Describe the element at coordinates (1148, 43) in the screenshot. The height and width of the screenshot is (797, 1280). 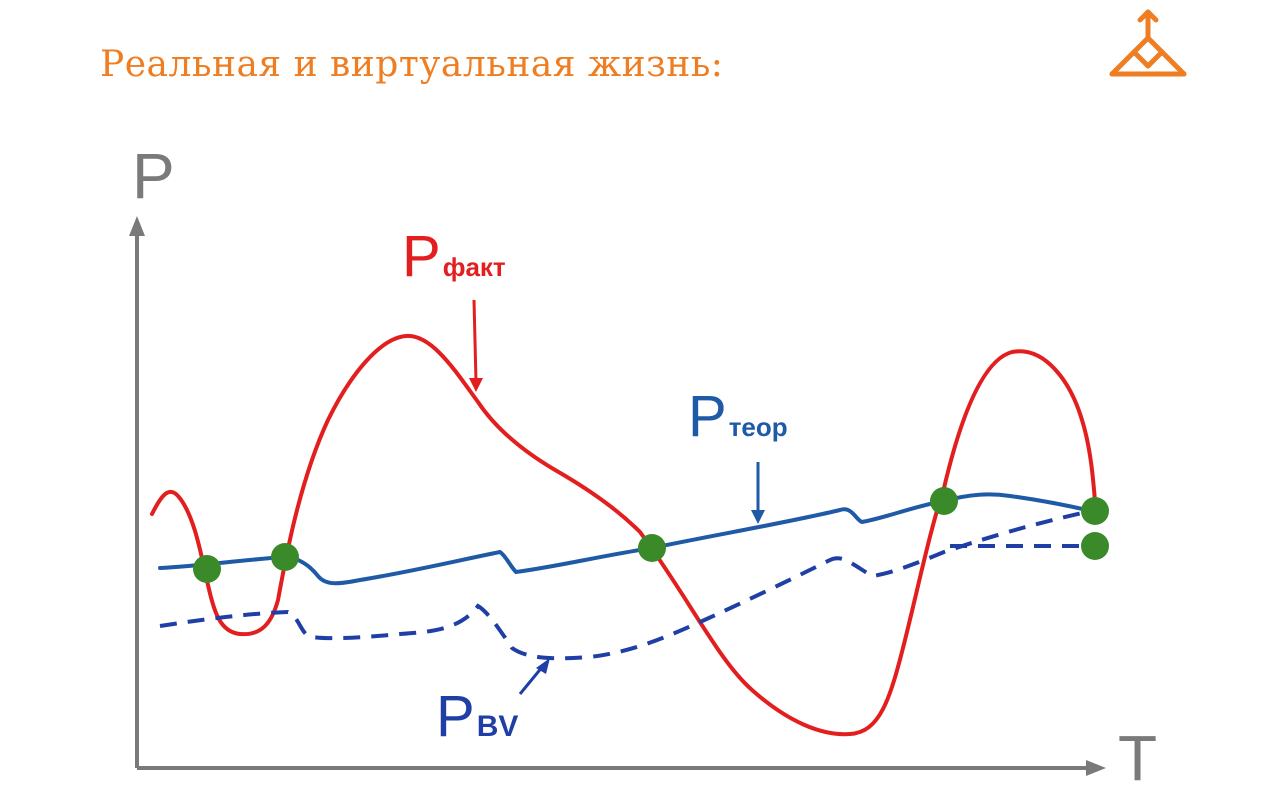
I see `triskelion-logo-icon` at that location.